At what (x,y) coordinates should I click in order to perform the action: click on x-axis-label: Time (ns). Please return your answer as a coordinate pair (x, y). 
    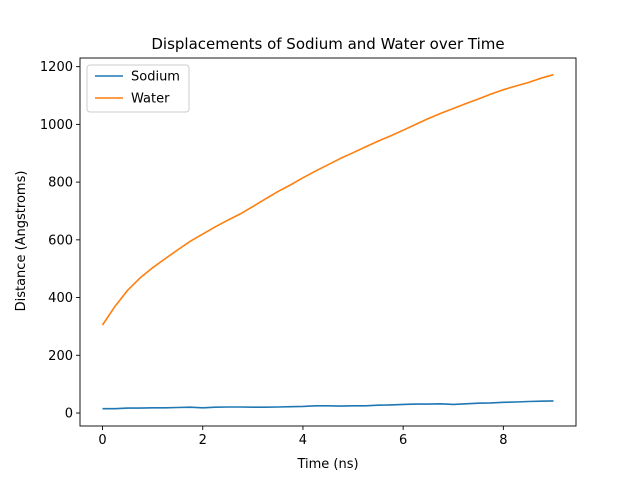
    Looking at the image, I should click on (327, 464).